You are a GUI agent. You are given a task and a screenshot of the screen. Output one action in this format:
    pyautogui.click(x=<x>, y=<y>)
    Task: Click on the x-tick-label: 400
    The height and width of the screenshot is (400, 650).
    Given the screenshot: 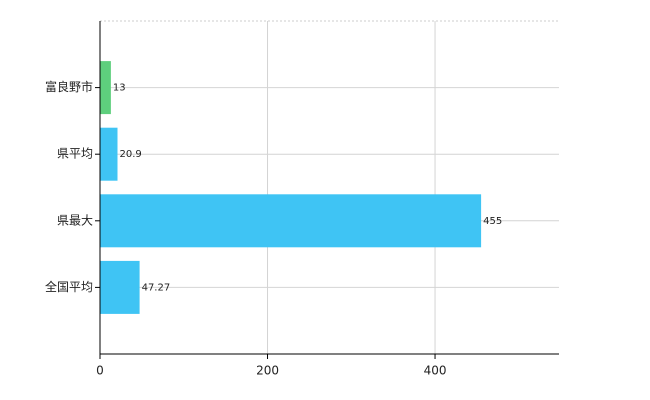 What is the action you would take?
    pyautogui.click(x=435, y=371)
    